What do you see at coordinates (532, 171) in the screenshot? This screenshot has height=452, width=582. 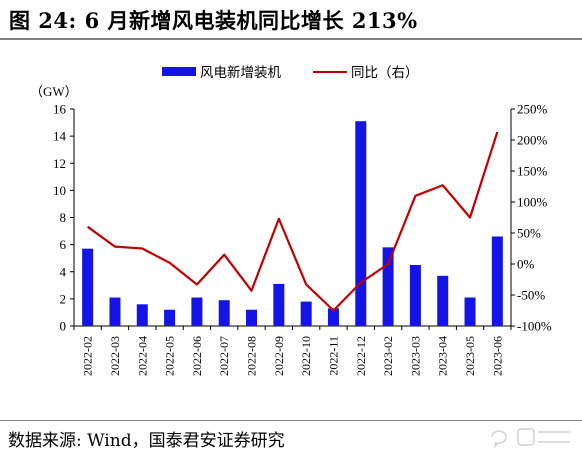 I see `right-tick-label: 150%` at bounding box center [532, 171].